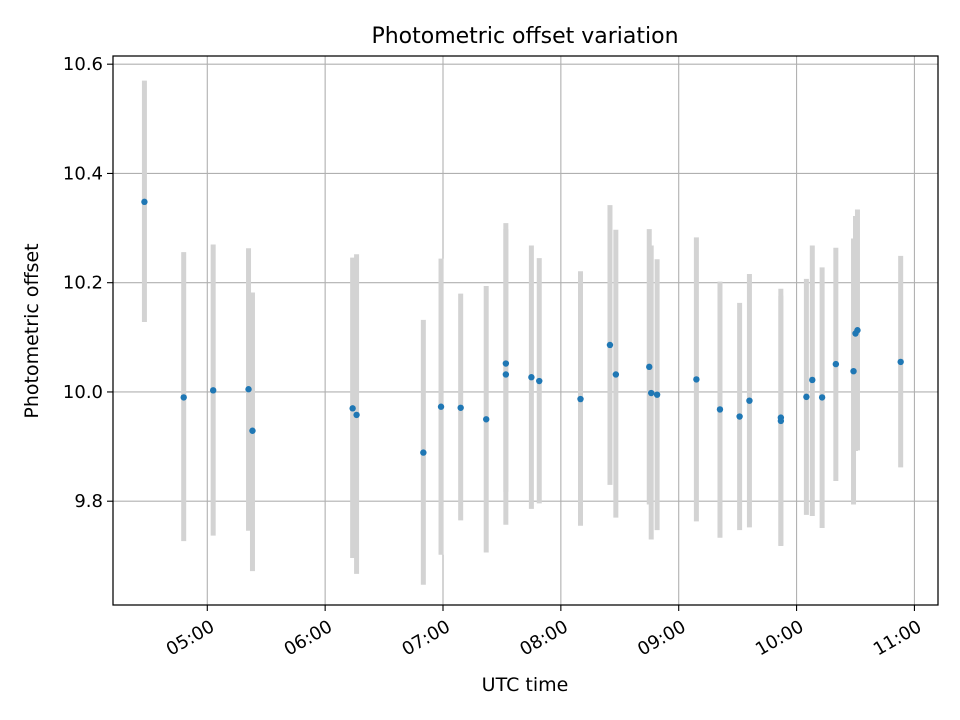  Describe the element at coordinates (524, 36) in the screenshot. I see `chart-title: Photometric offset variation` at that location.